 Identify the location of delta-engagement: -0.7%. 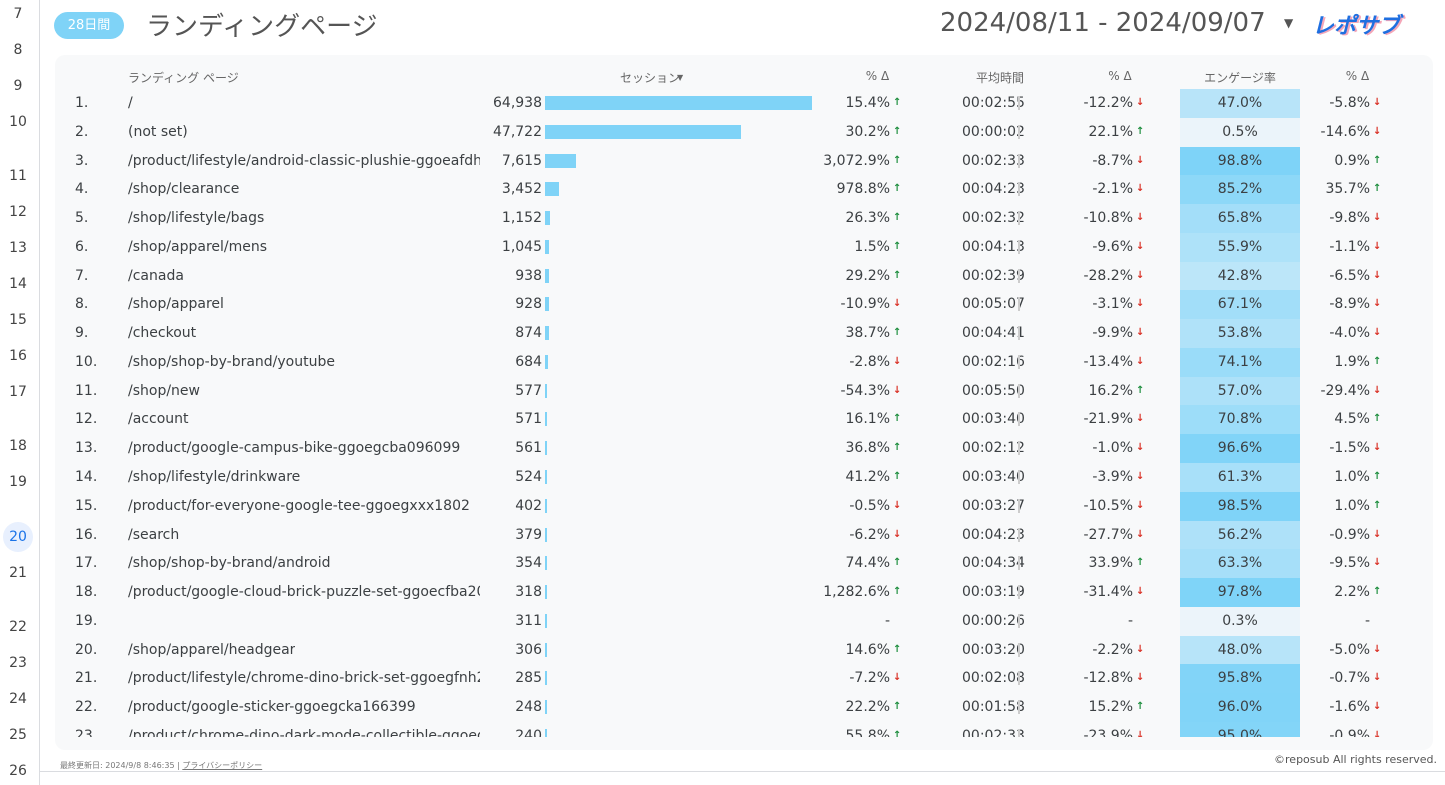
(1349, 678).